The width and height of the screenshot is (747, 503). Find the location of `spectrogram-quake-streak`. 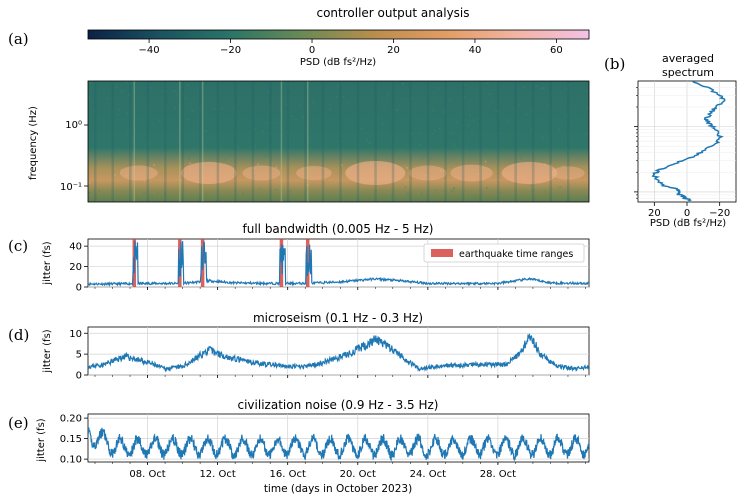

spectrogram-quake-streak is located at coordinates (202, 141).